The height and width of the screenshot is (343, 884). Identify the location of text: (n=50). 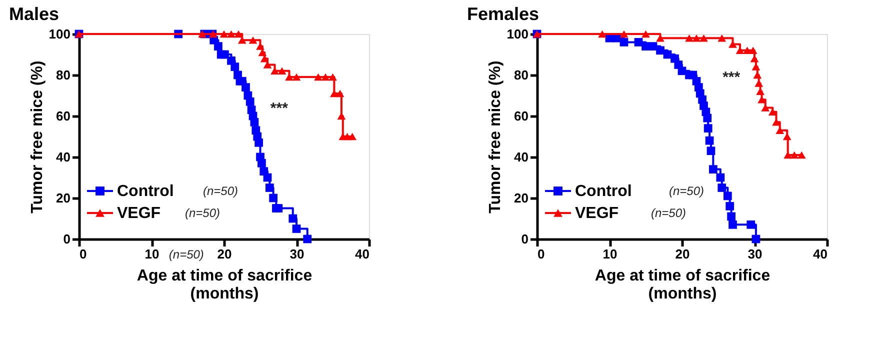
(186, 254).